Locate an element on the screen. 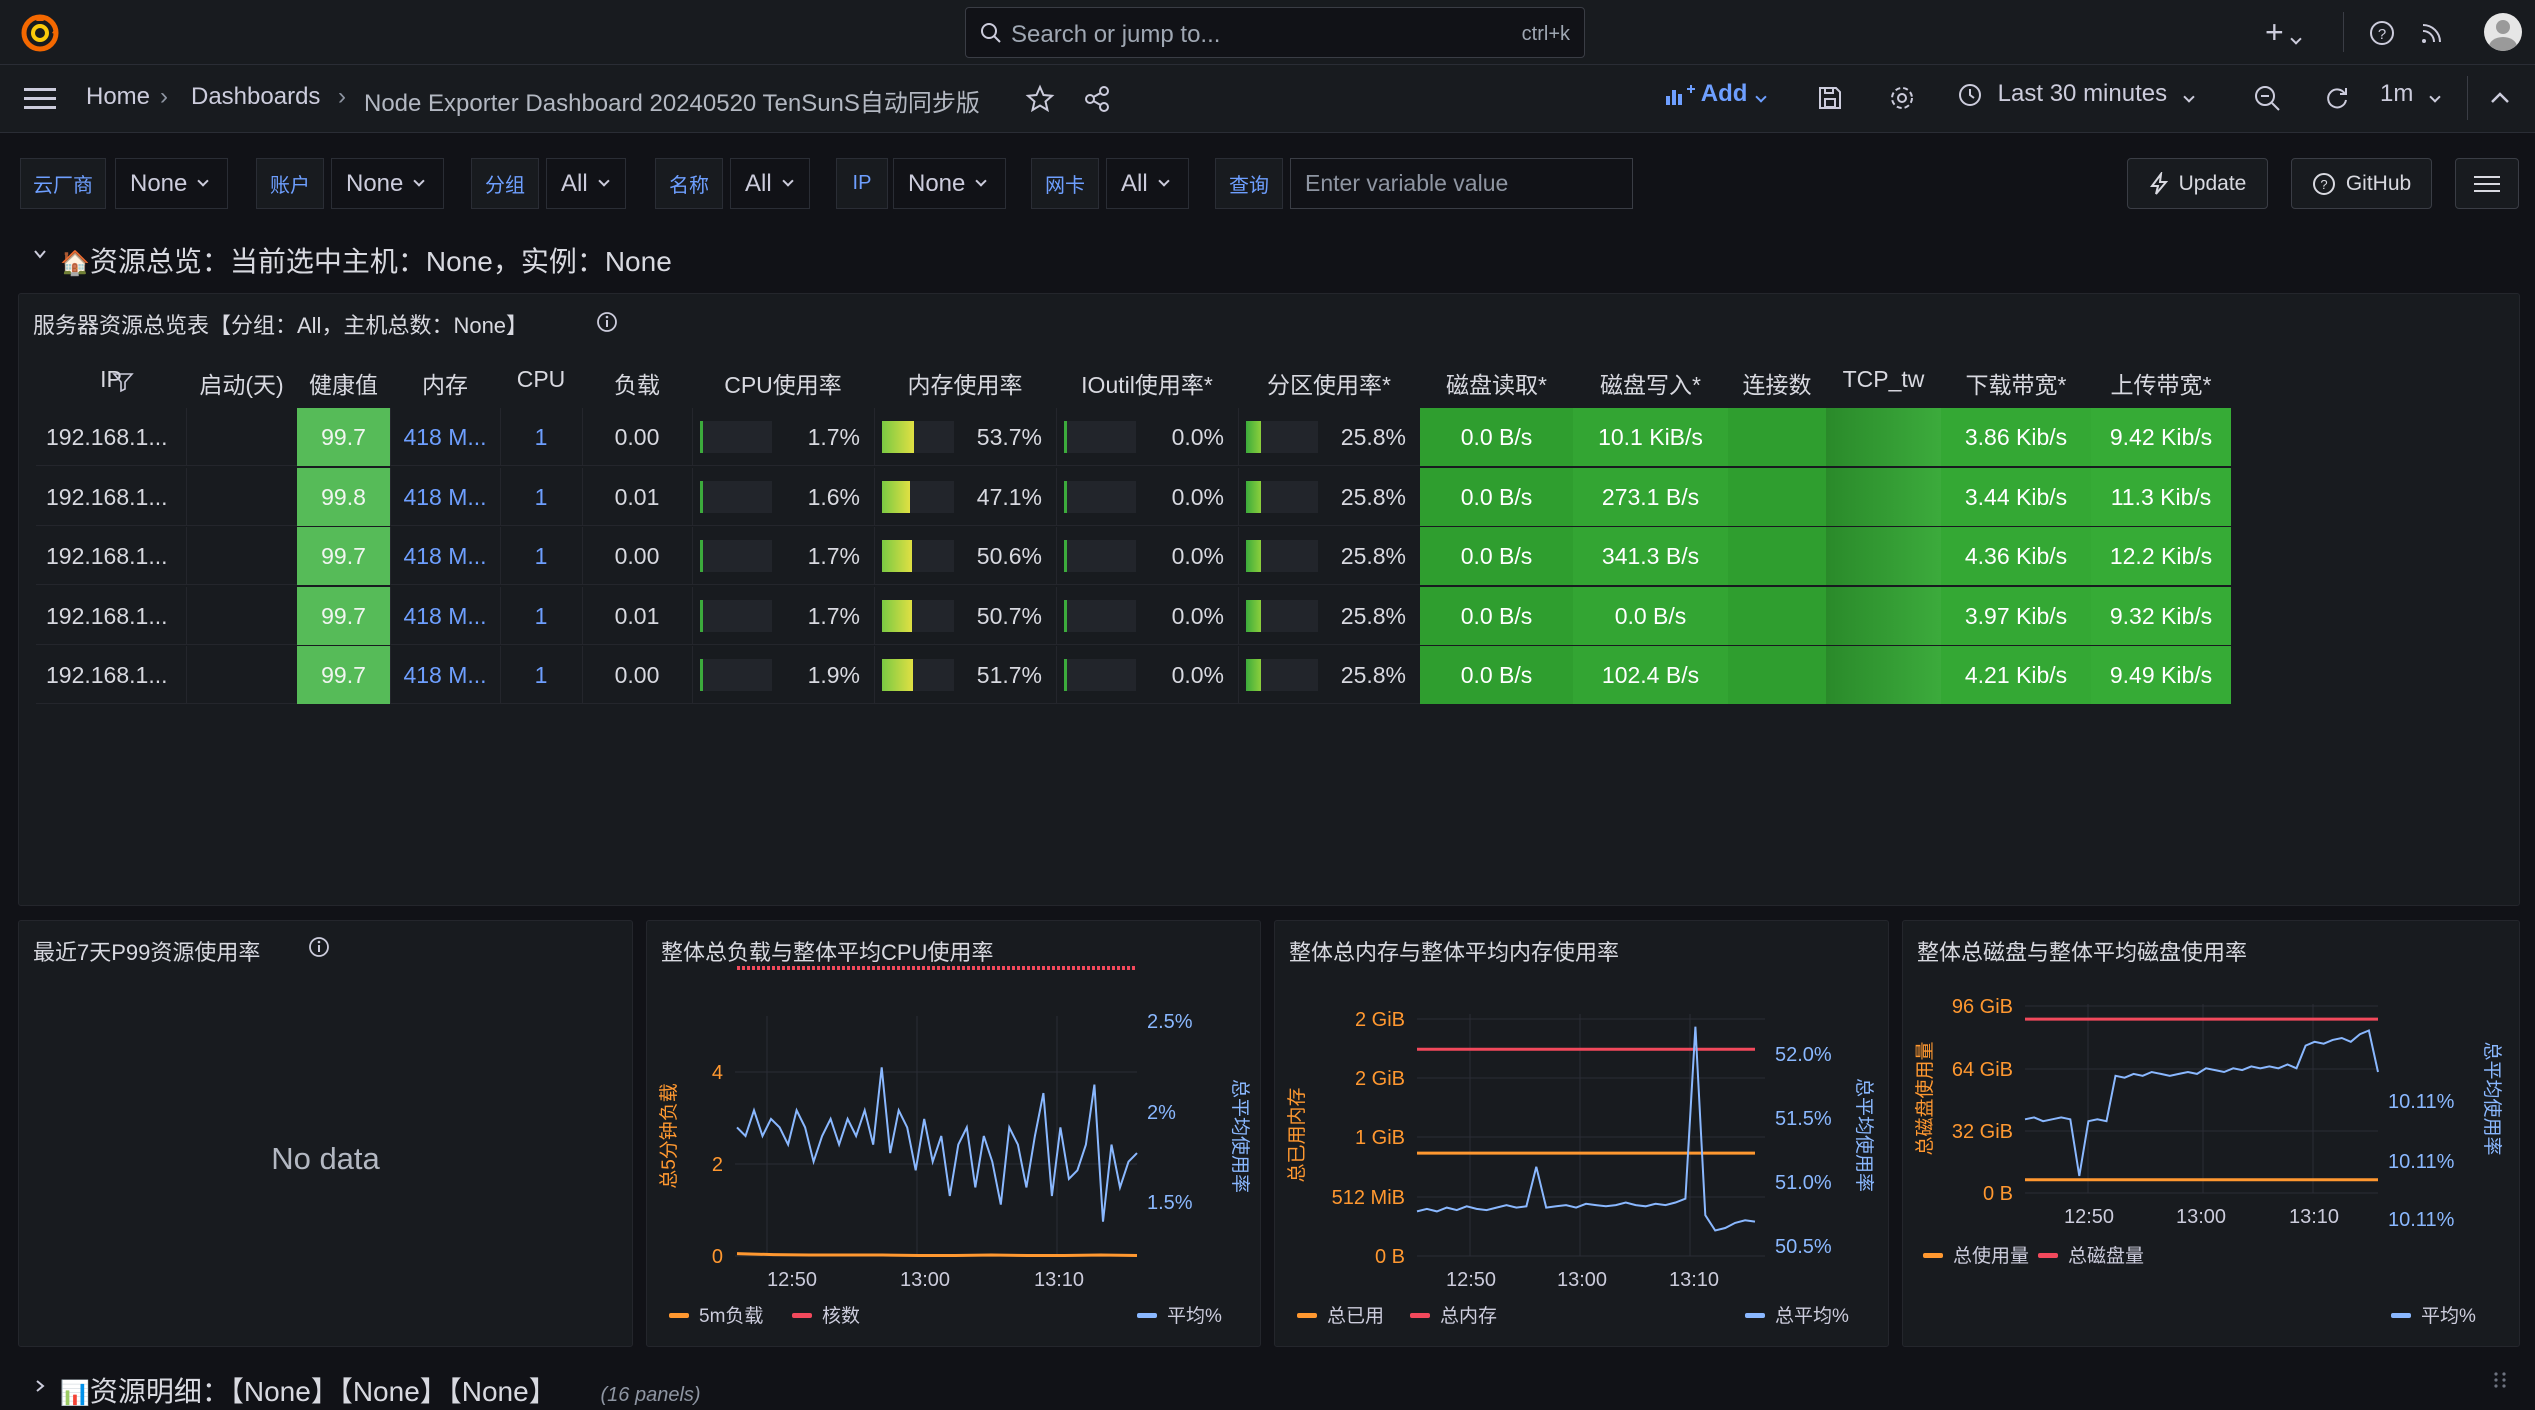 This screenshot has width=2535, height=1410. time-picker-button: Last 30 minutes is located at coordinates (2076, 94).